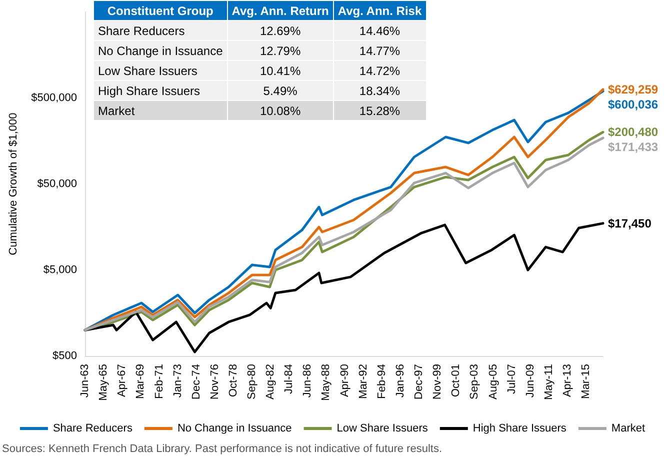  I want to click on annotation: Share Reducers, so click(161, 30).